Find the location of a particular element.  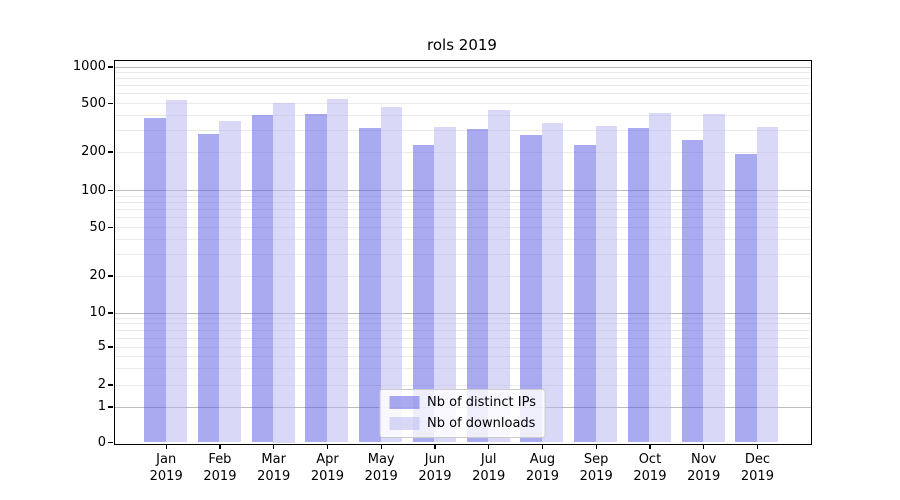

bar-distinct-ips-aug is located at coordinates (531, 288).